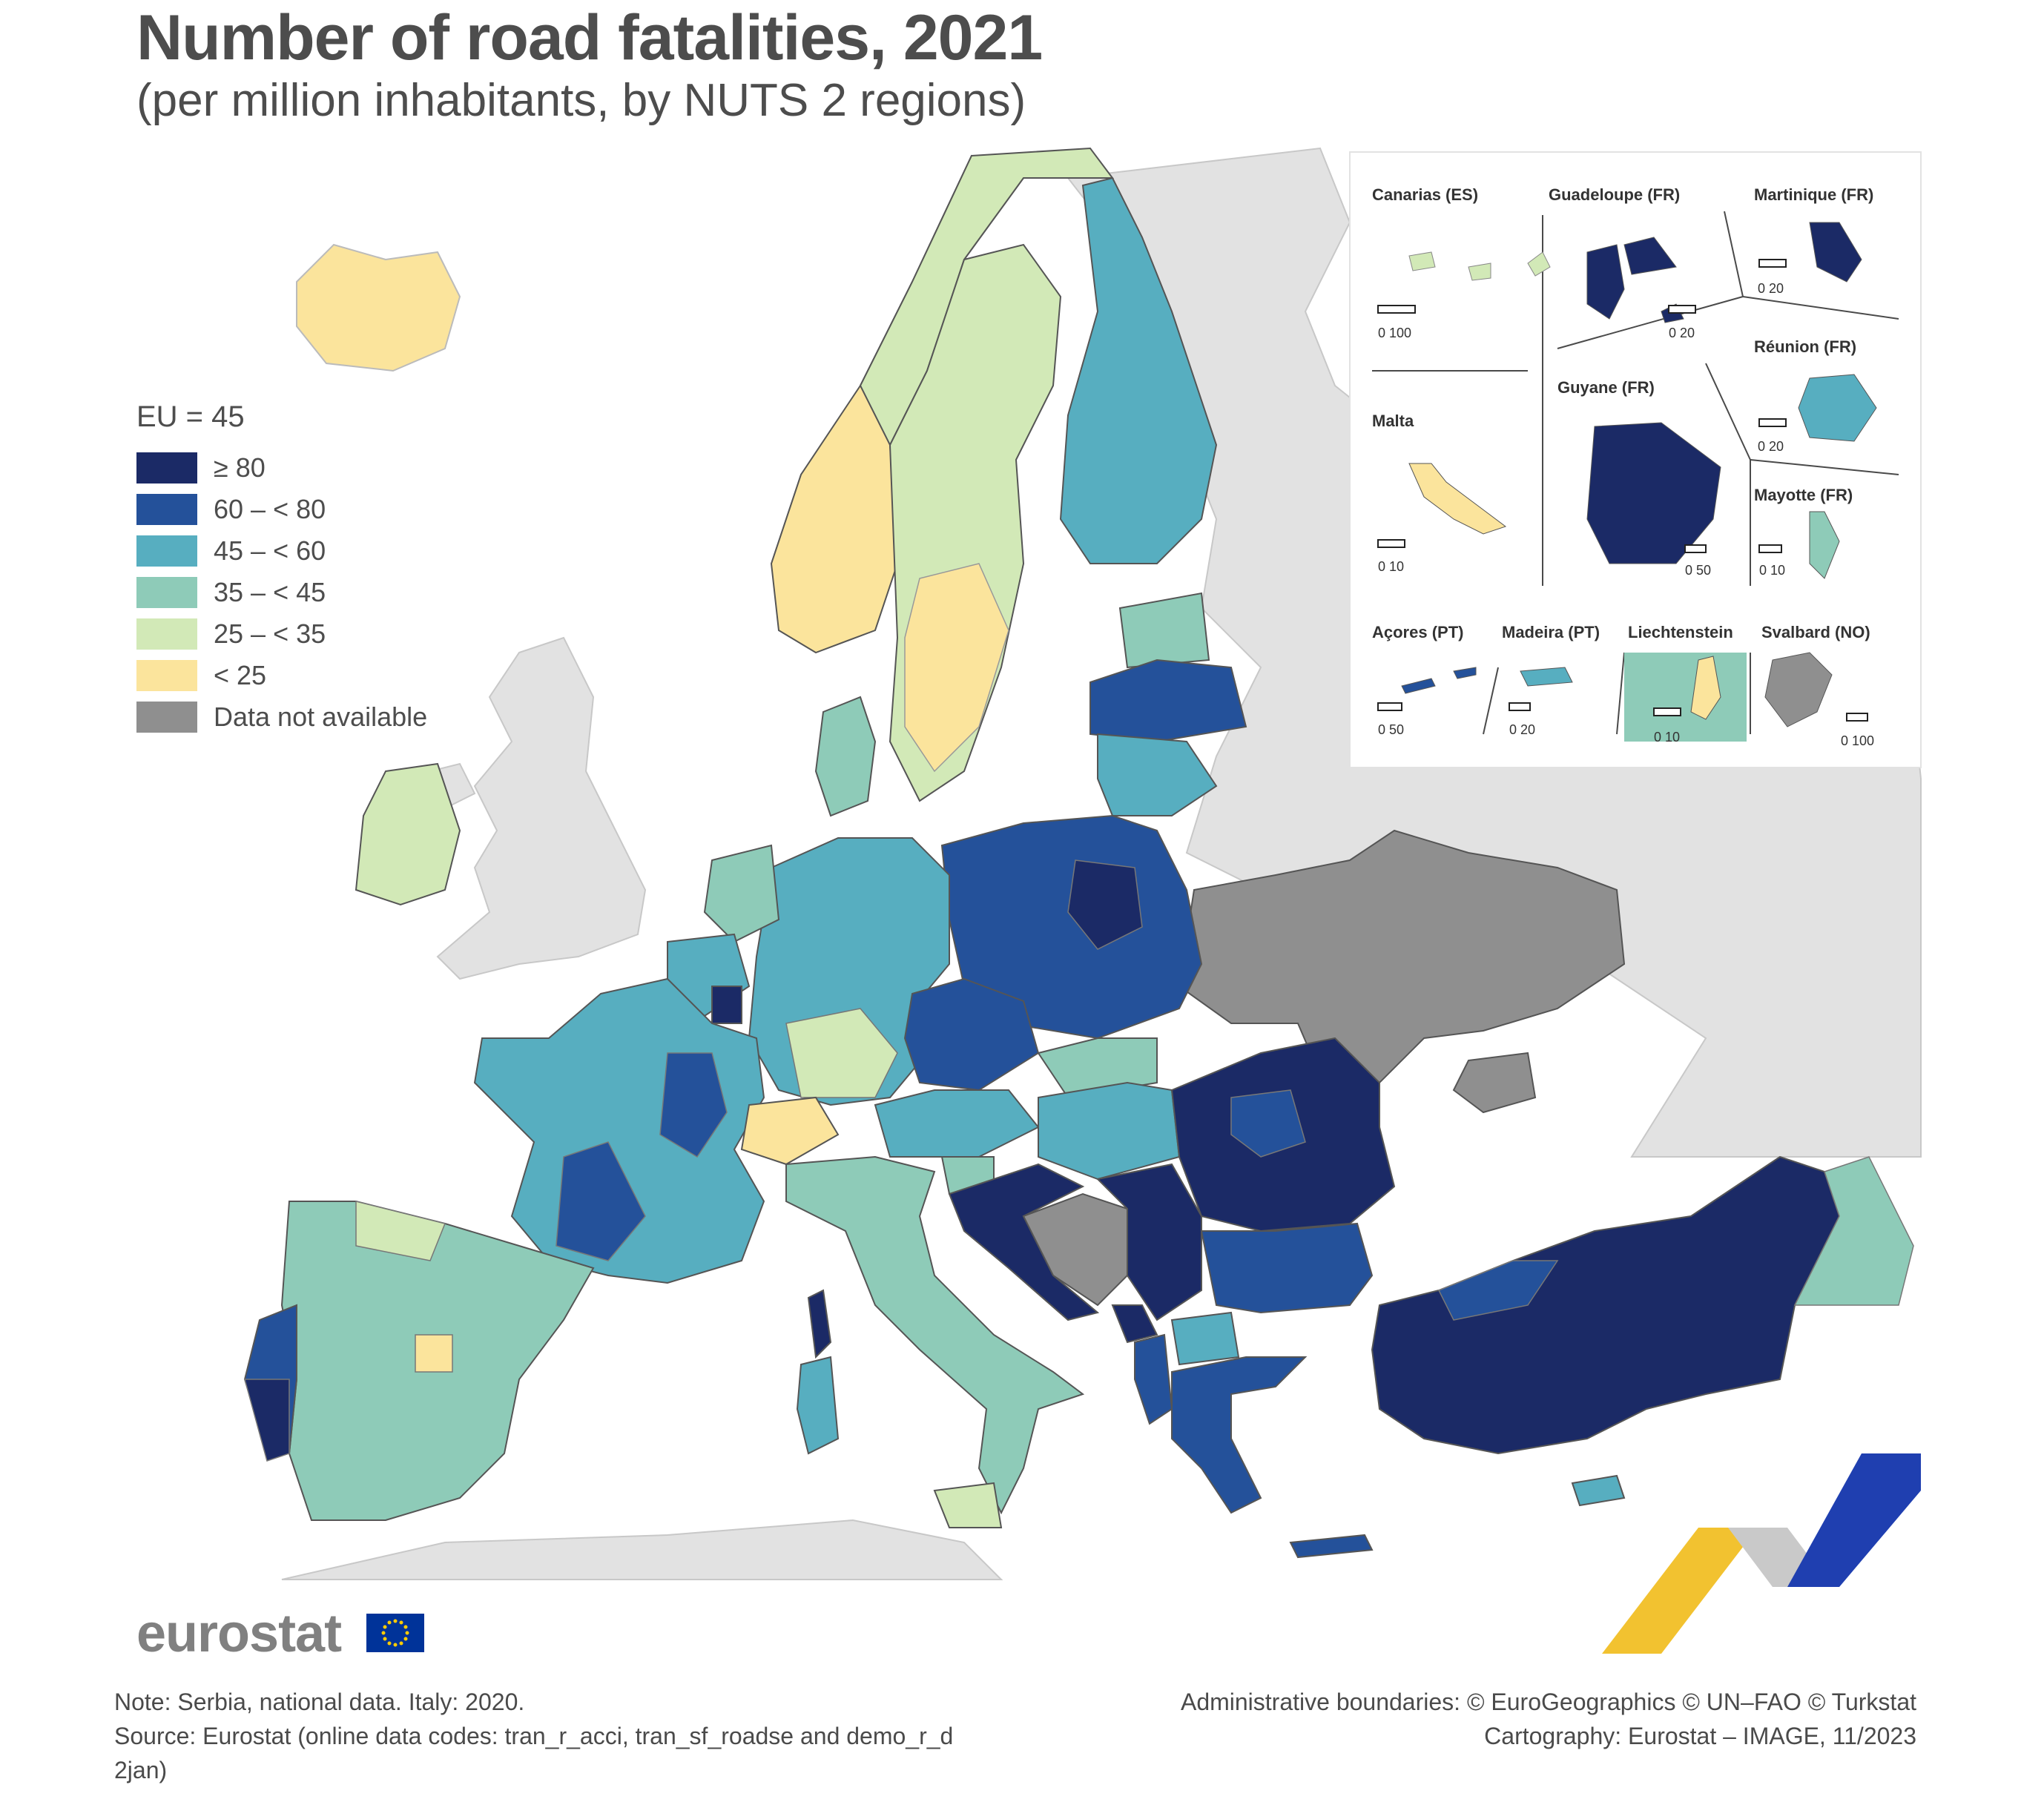  I want to click on inset-scale-liechtenstein: 0 10, so click(1667, 737).